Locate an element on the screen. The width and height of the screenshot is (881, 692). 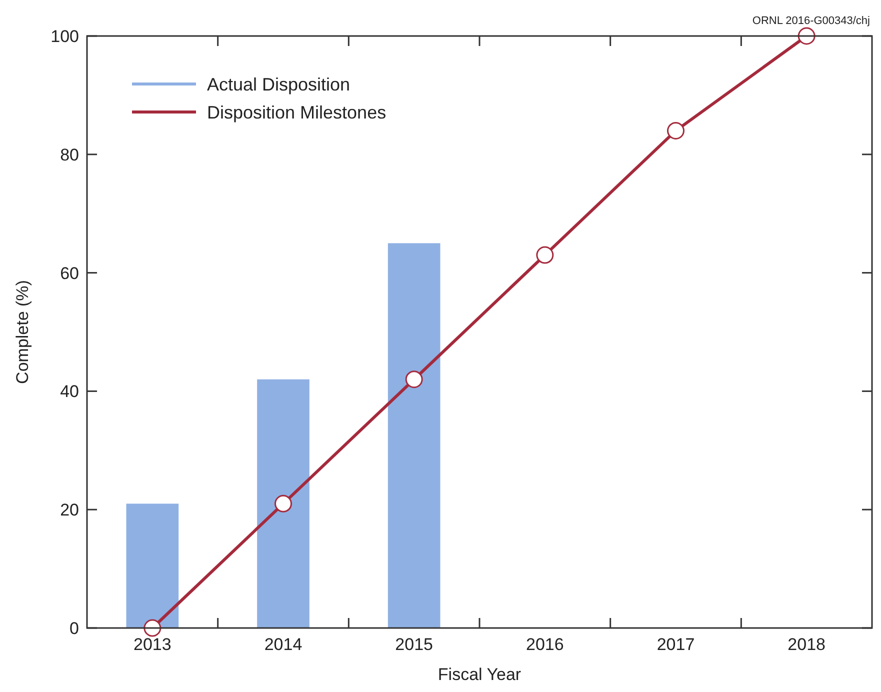
y-tick-label: 60 is located at coordinates (69, 273).